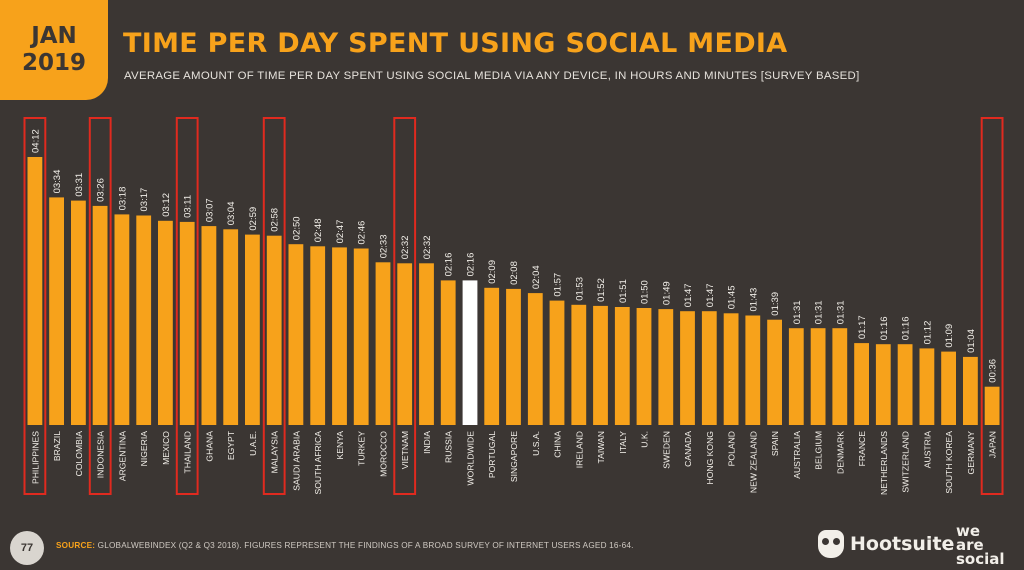  What do you see at coordinates (122, 456) in the screenshot?
I see `category-label: ARGENTINA` at bounding box center [122, 456].